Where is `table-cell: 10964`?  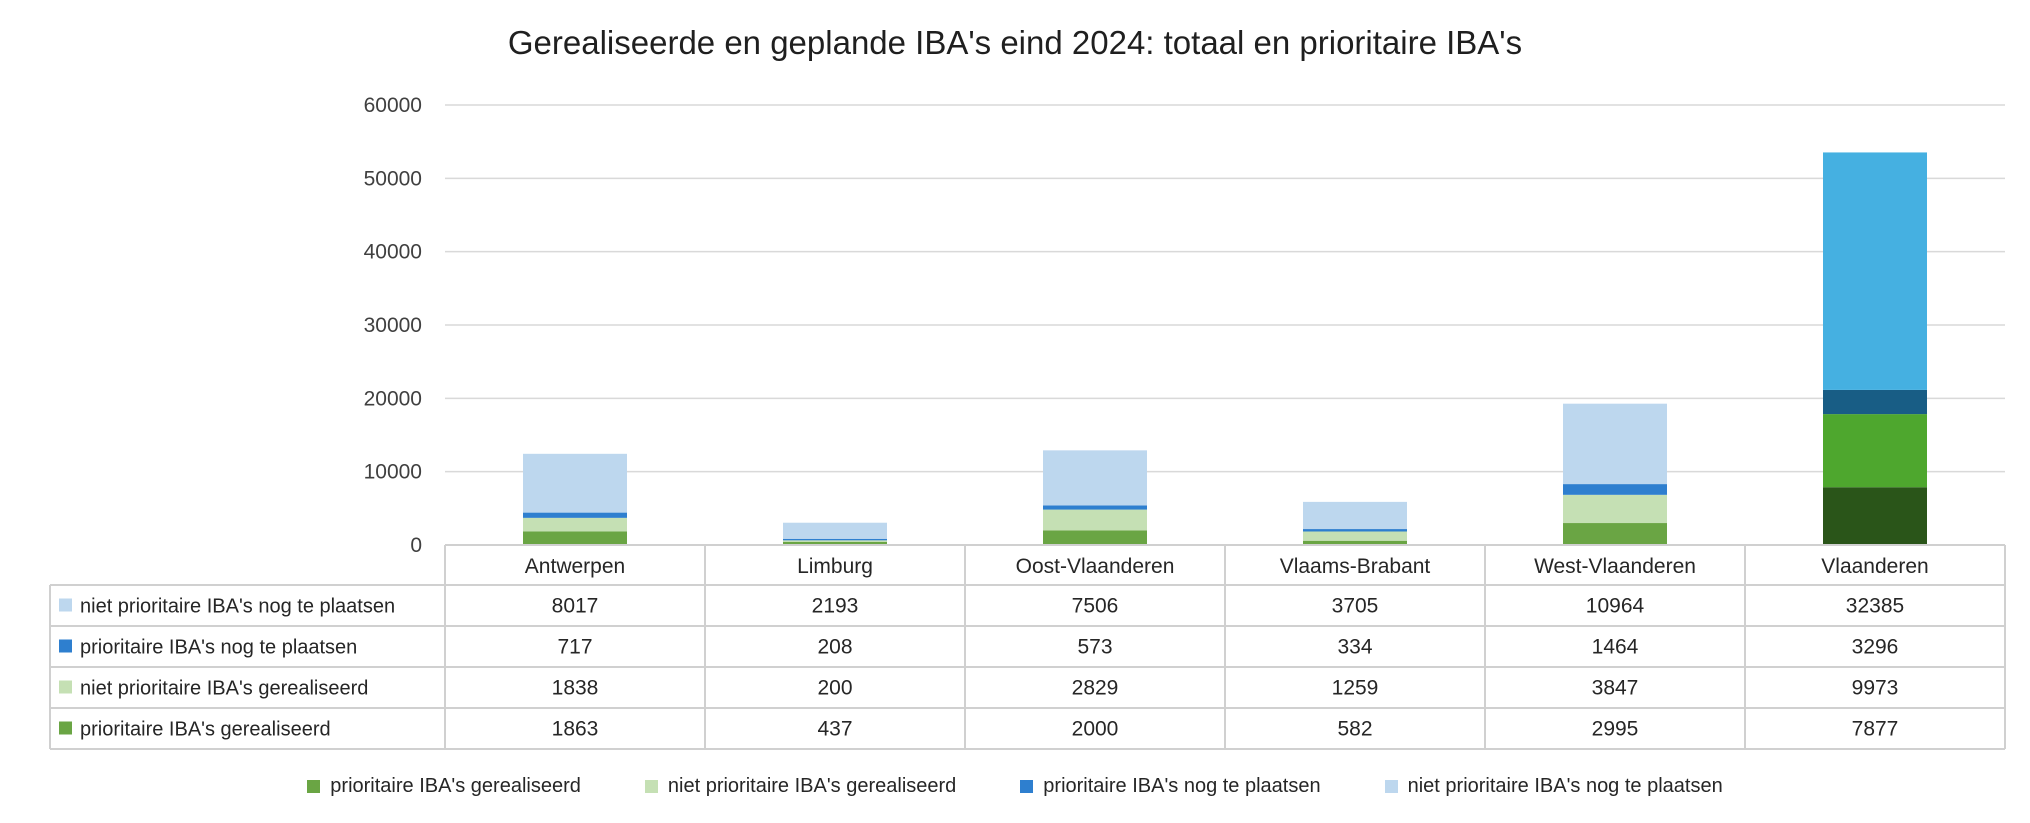 table-cell: 10964 is located at coordinates (1615, 606).